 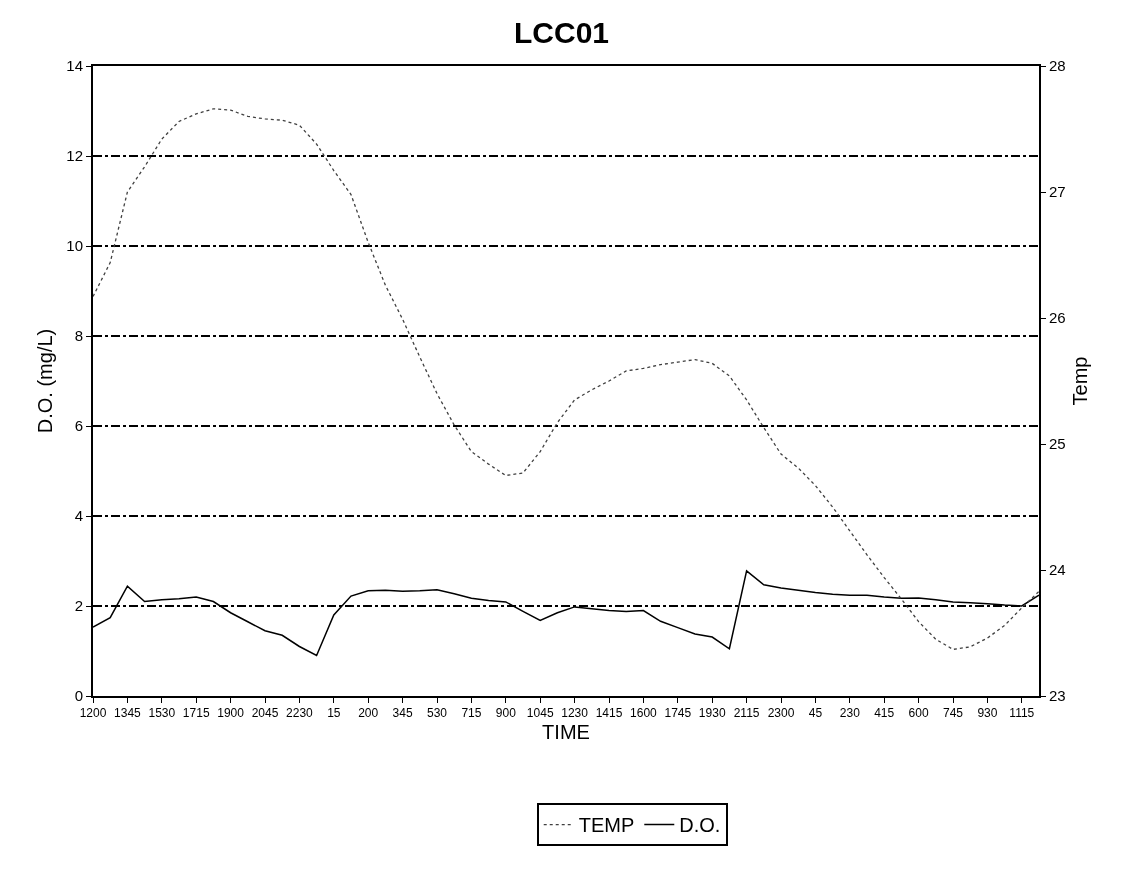 What do you see at coordinates (128, 713) in the screenshot?
I see `x-tick-label: 1345` at bounding box center [128, 713].